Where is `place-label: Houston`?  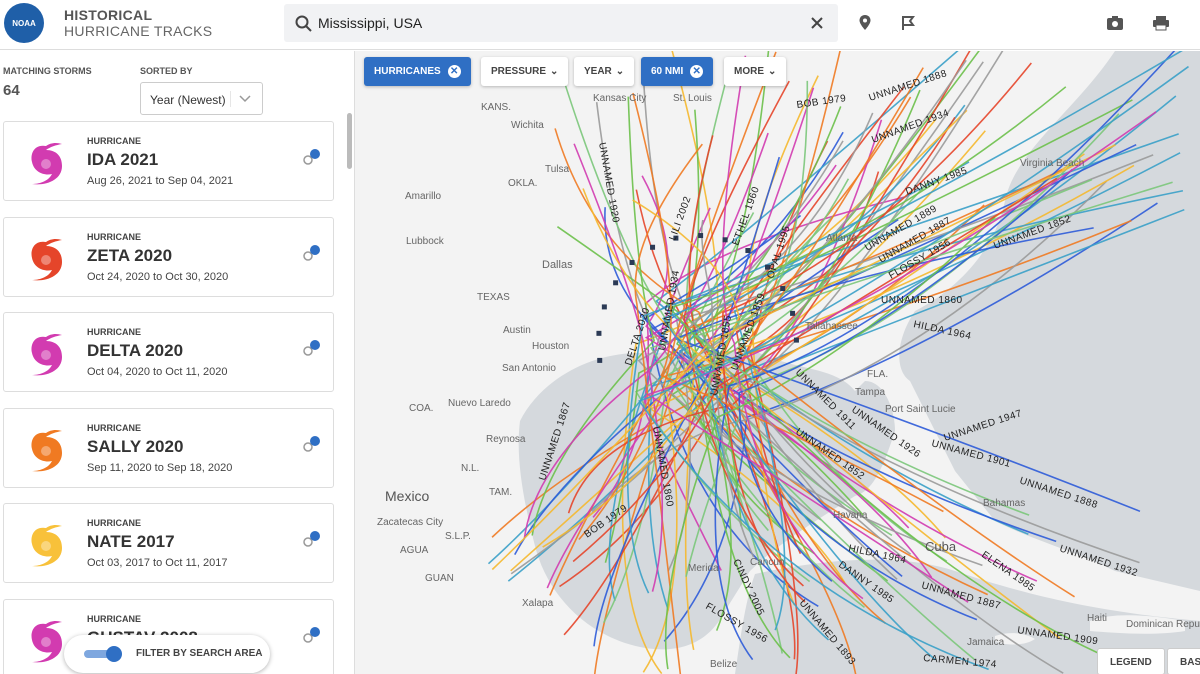 place-label: Houston is located at coordinates (550, 346).